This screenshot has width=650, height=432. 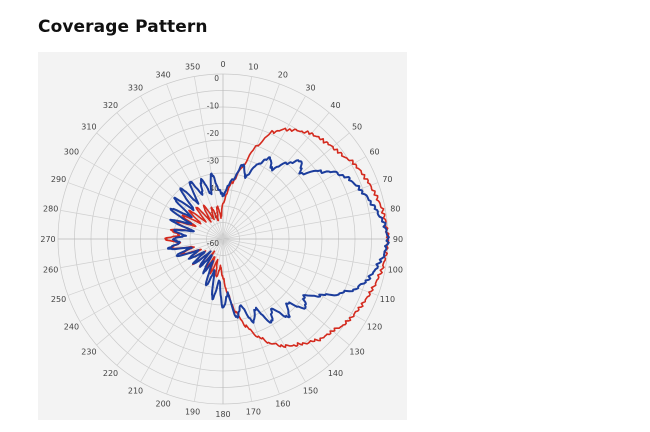 I want to click on angle-tick-label: 50, so click(x=357, y=127).